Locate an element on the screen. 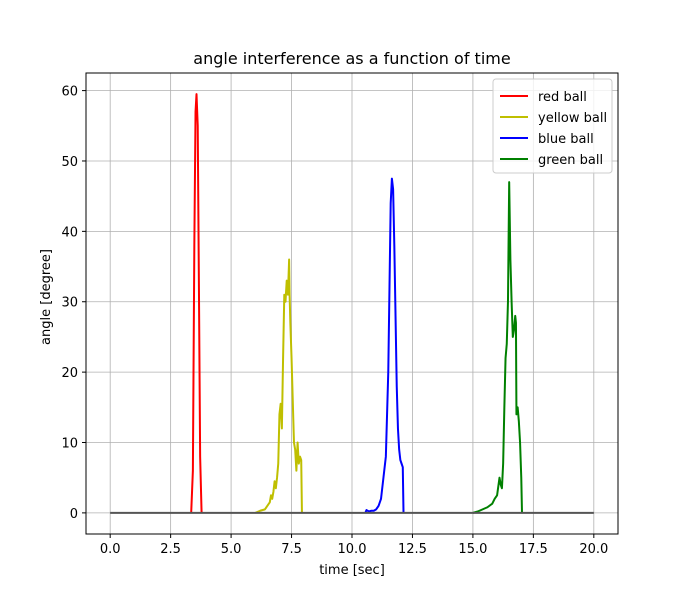  x-tick-label: 5.0 is located at coordinates (231, 549).